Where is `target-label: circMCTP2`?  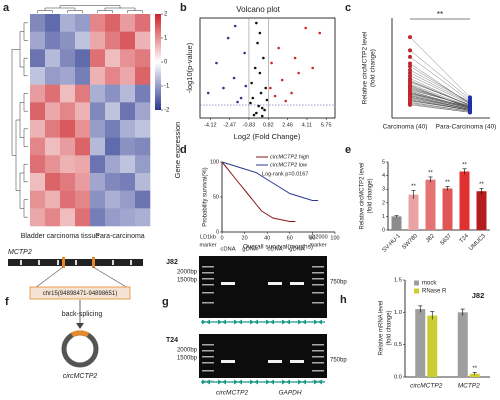 target-label: circMCTP2 is located at coordinates (232, 393).